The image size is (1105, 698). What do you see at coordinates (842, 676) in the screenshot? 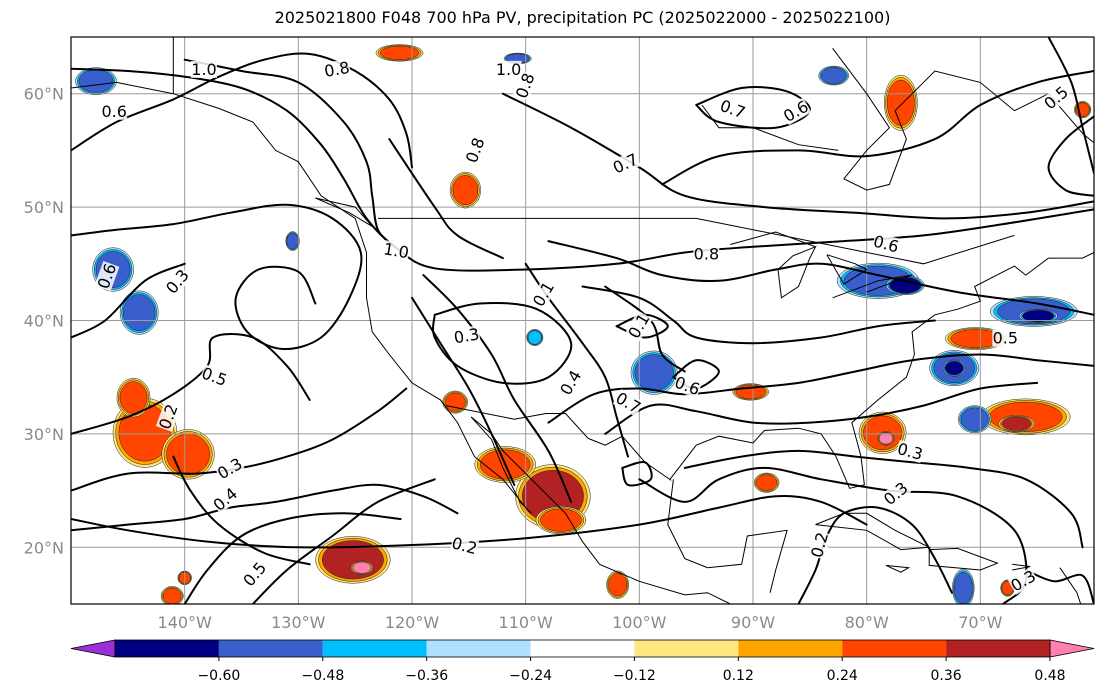
I see `colorbar-tick-label: 0.24` at bounding box center [842, 676].